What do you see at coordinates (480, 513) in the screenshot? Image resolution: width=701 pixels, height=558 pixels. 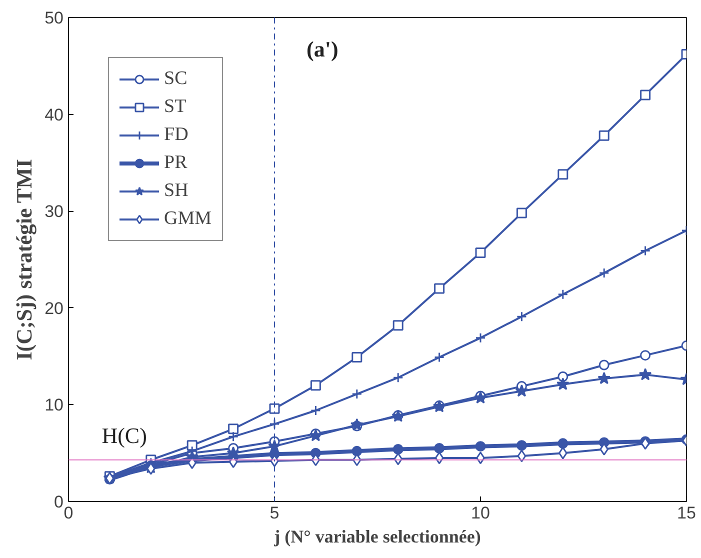 I see `x-tick-label: 10` at bounding box center [480, 513].